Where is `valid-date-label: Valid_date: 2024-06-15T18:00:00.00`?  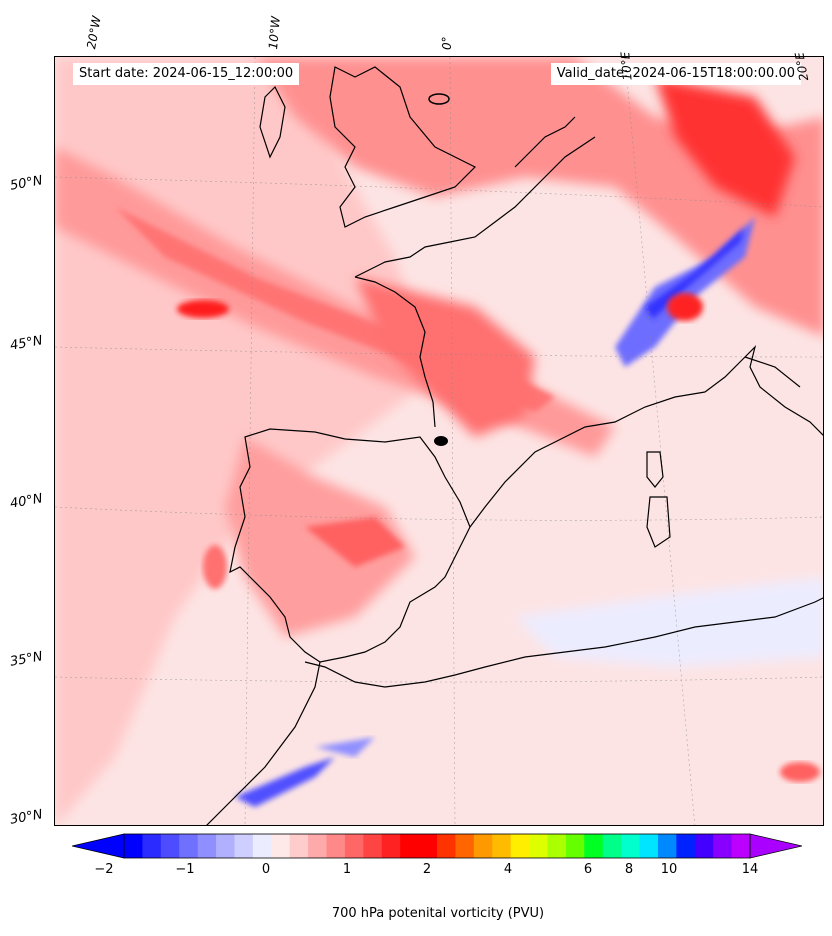
valid-date-label: Valid_date: 2024-06-15T18:00:00.00 is located at coordinates (675, 74).